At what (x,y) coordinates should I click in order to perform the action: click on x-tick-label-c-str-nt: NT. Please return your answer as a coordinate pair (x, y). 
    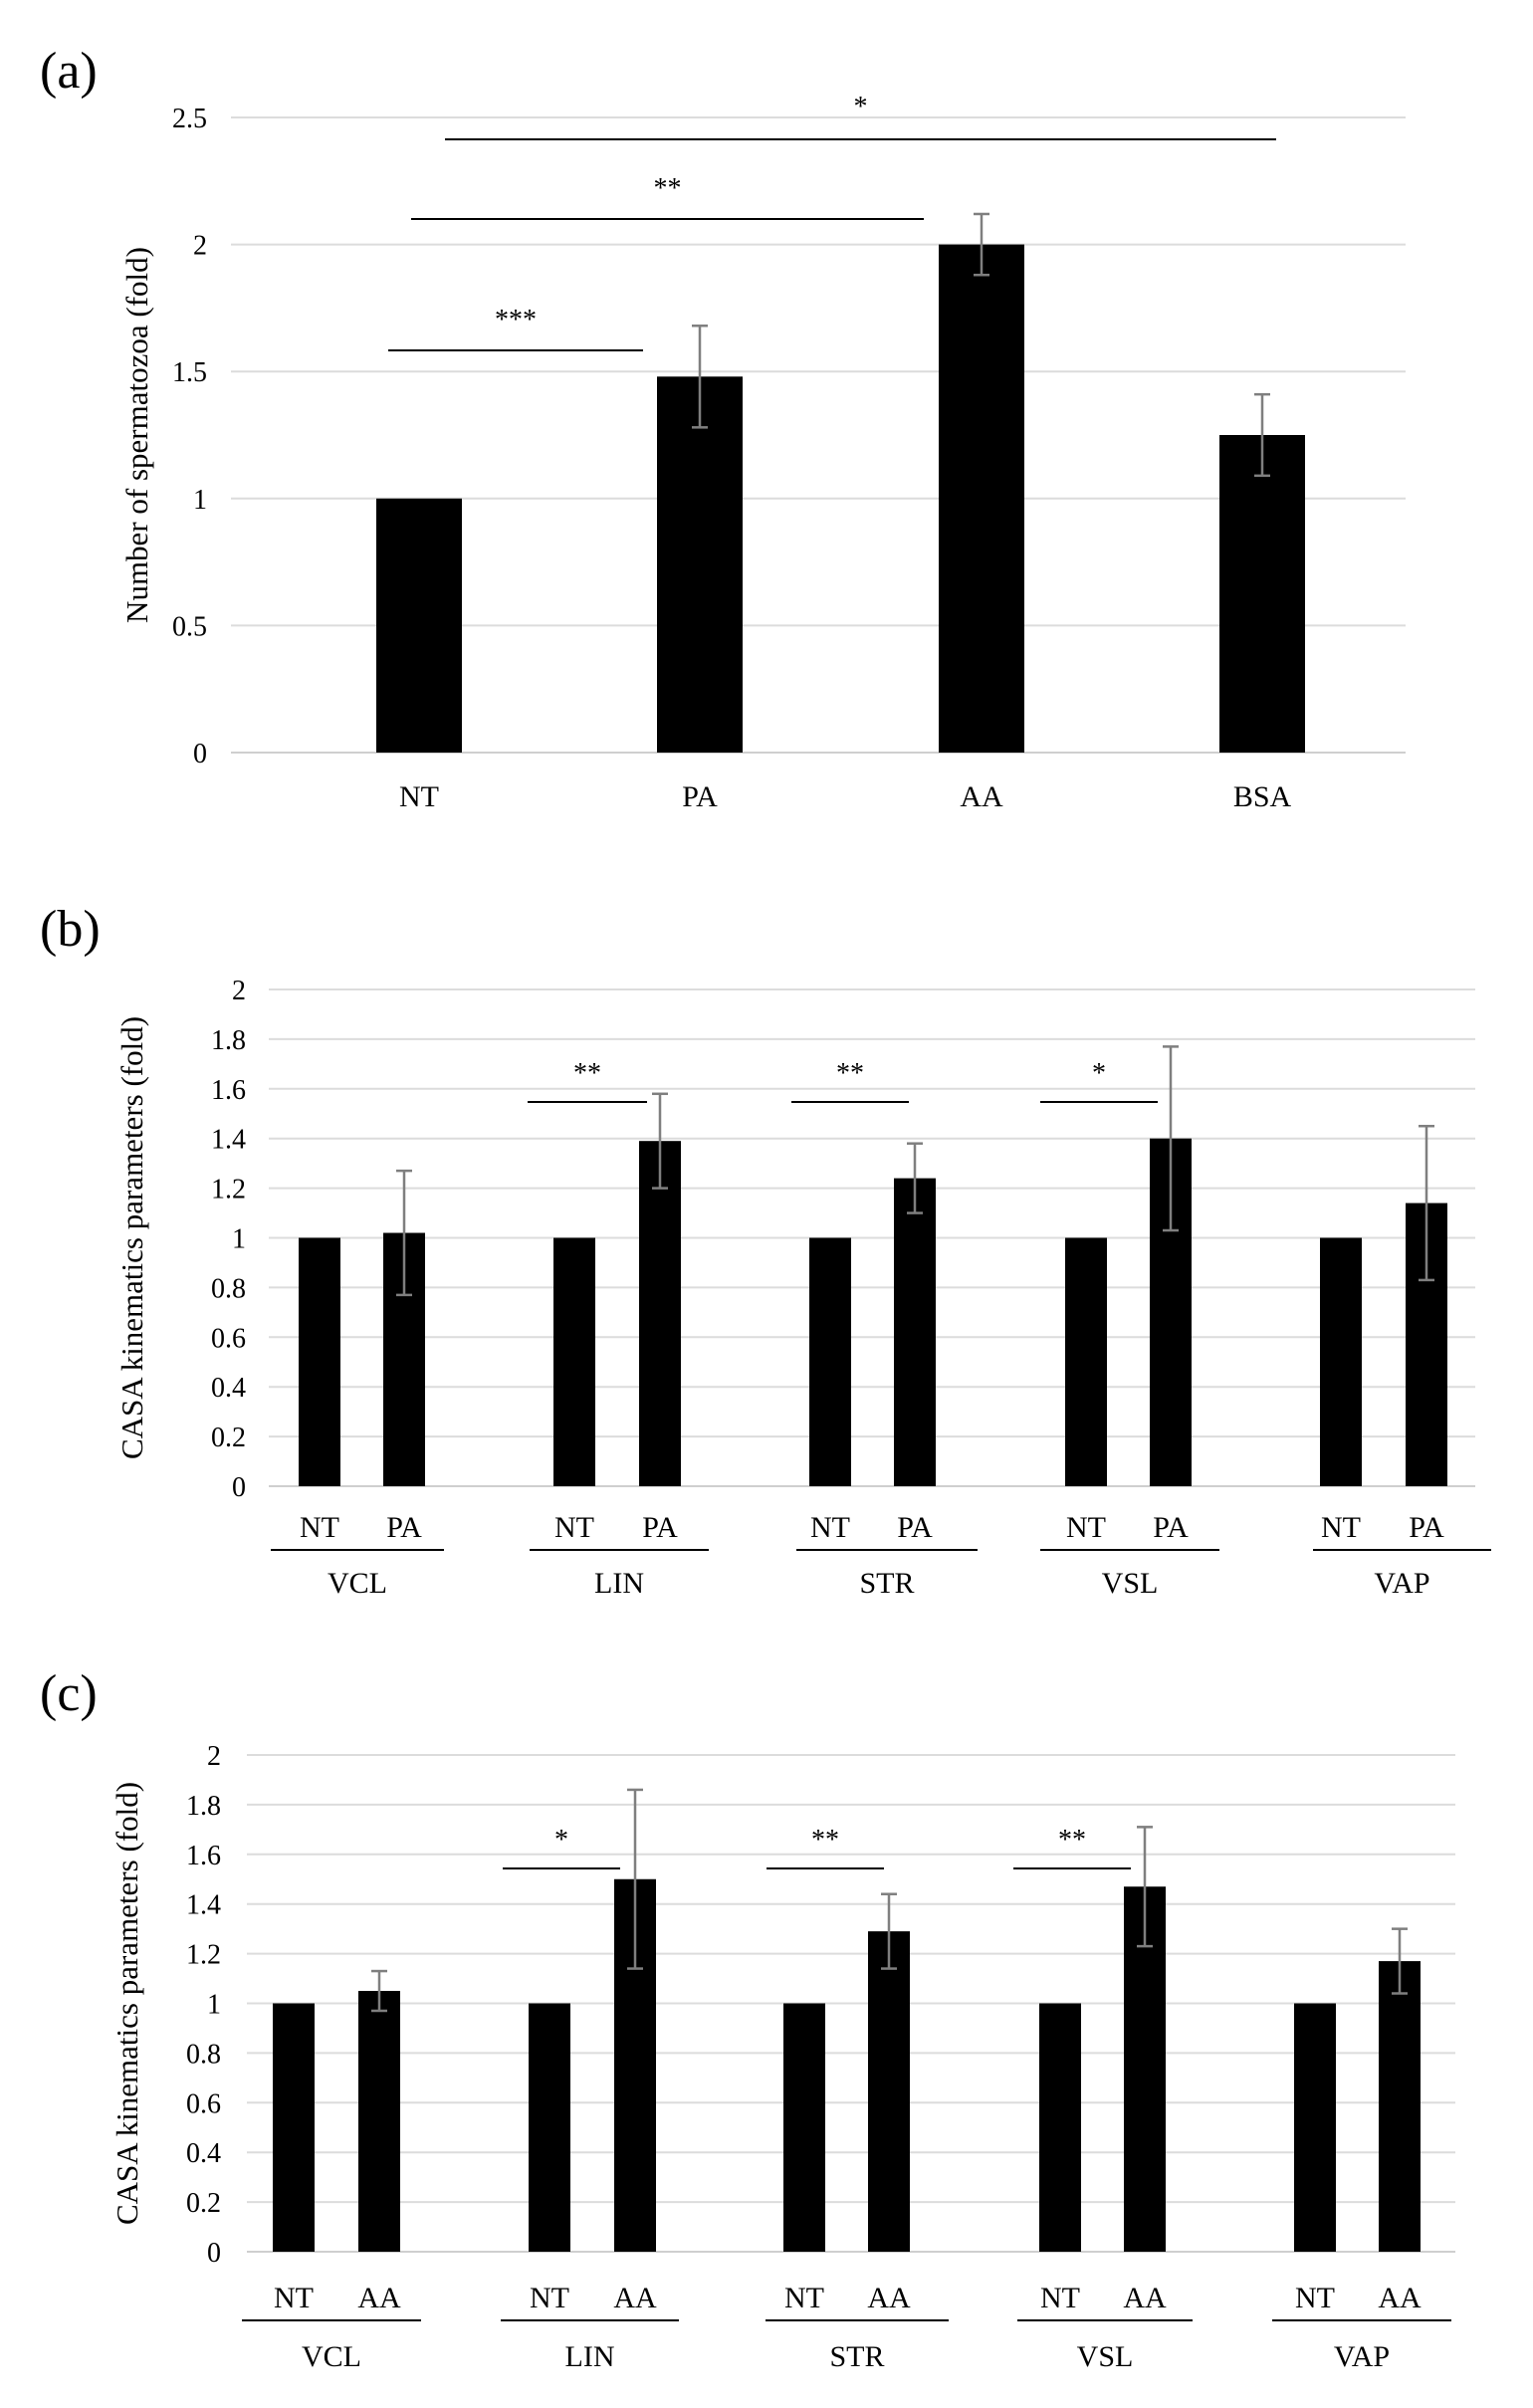
    Looking at the image, I should click on (804, 2298).